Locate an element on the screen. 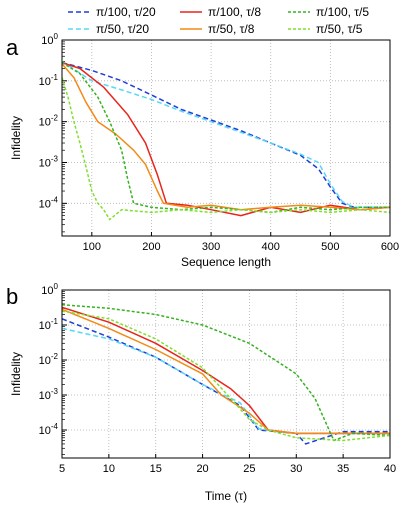  legend-label-c: π/100, τ/5 is located at coordinates (342, 12).